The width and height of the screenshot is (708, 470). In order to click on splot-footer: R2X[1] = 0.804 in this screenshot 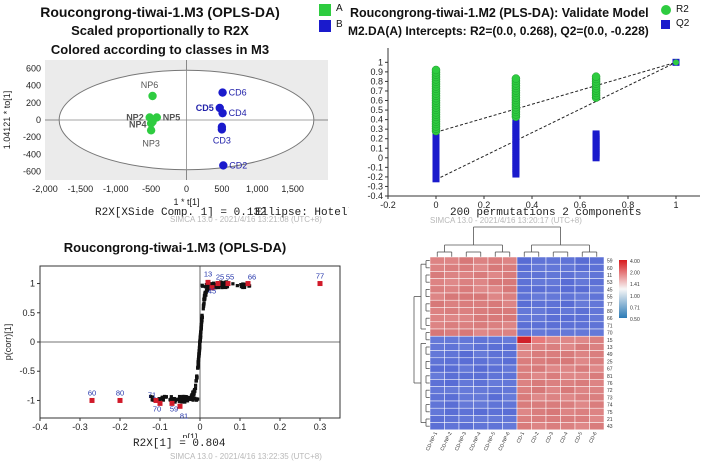, I will do `click(179, 444)`.